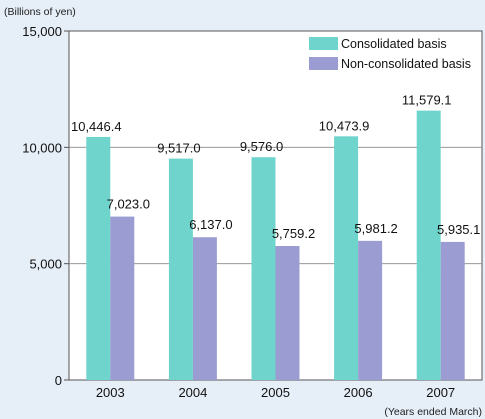 This screenshot has width=485, height=419. Describe the element at coordinates (433, 412) in the screenshot. I see `x-axis-footnote: (Years ended March)` at that location.